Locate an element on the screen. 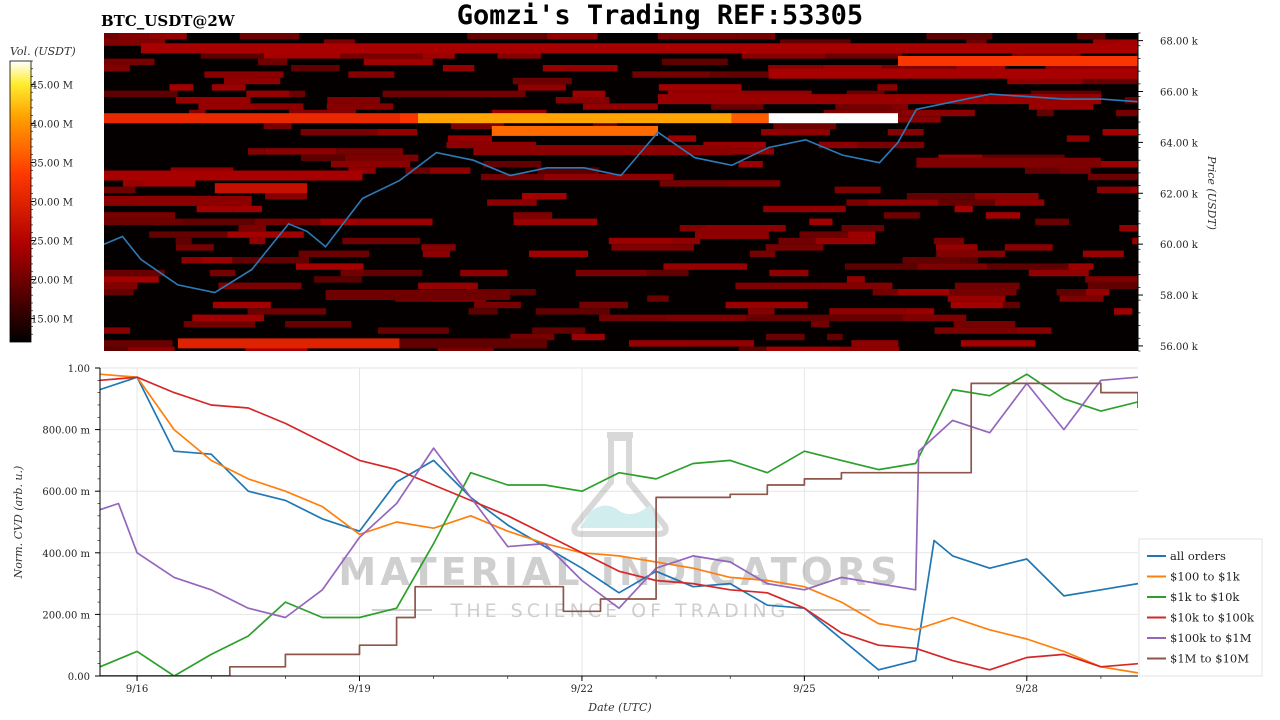 The image size is (1280, 720). cvd-y-tick-label: 200.00 m is located at coordinates (66, 615).